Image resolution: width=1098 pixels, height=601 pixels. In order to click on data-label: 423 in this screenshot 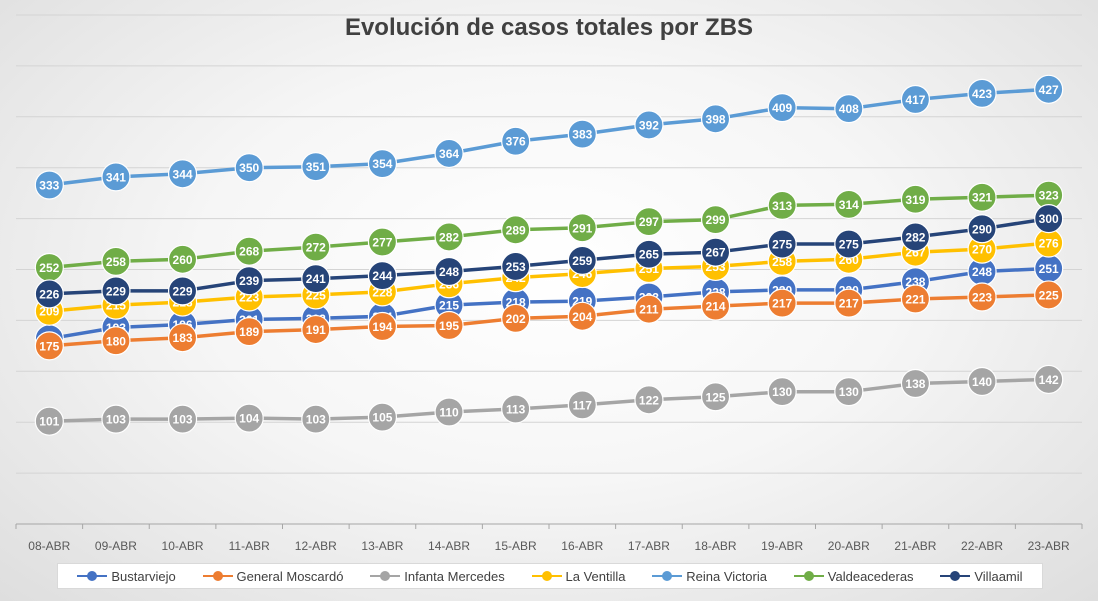, I will do `click(982, 94)`.